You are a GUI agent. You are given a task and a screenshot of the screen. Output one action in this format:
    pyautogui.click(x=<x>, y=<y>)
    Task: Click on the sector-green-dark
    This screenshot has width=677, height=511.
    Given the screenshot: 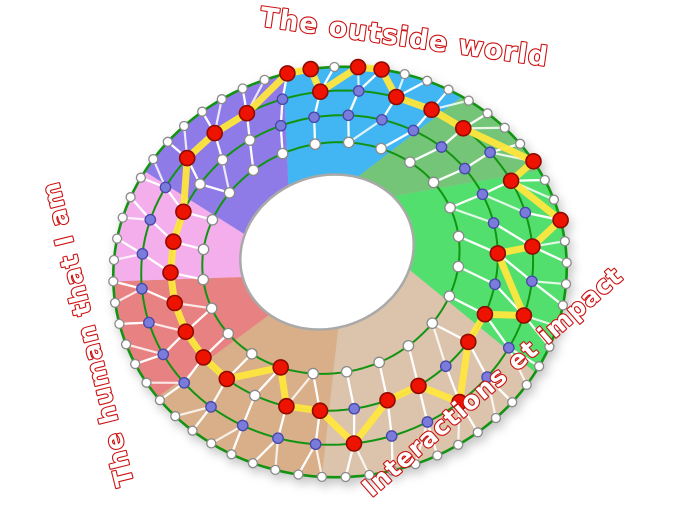 What is the action you would take?
    pyautogui.click(x=448, y=146)
    